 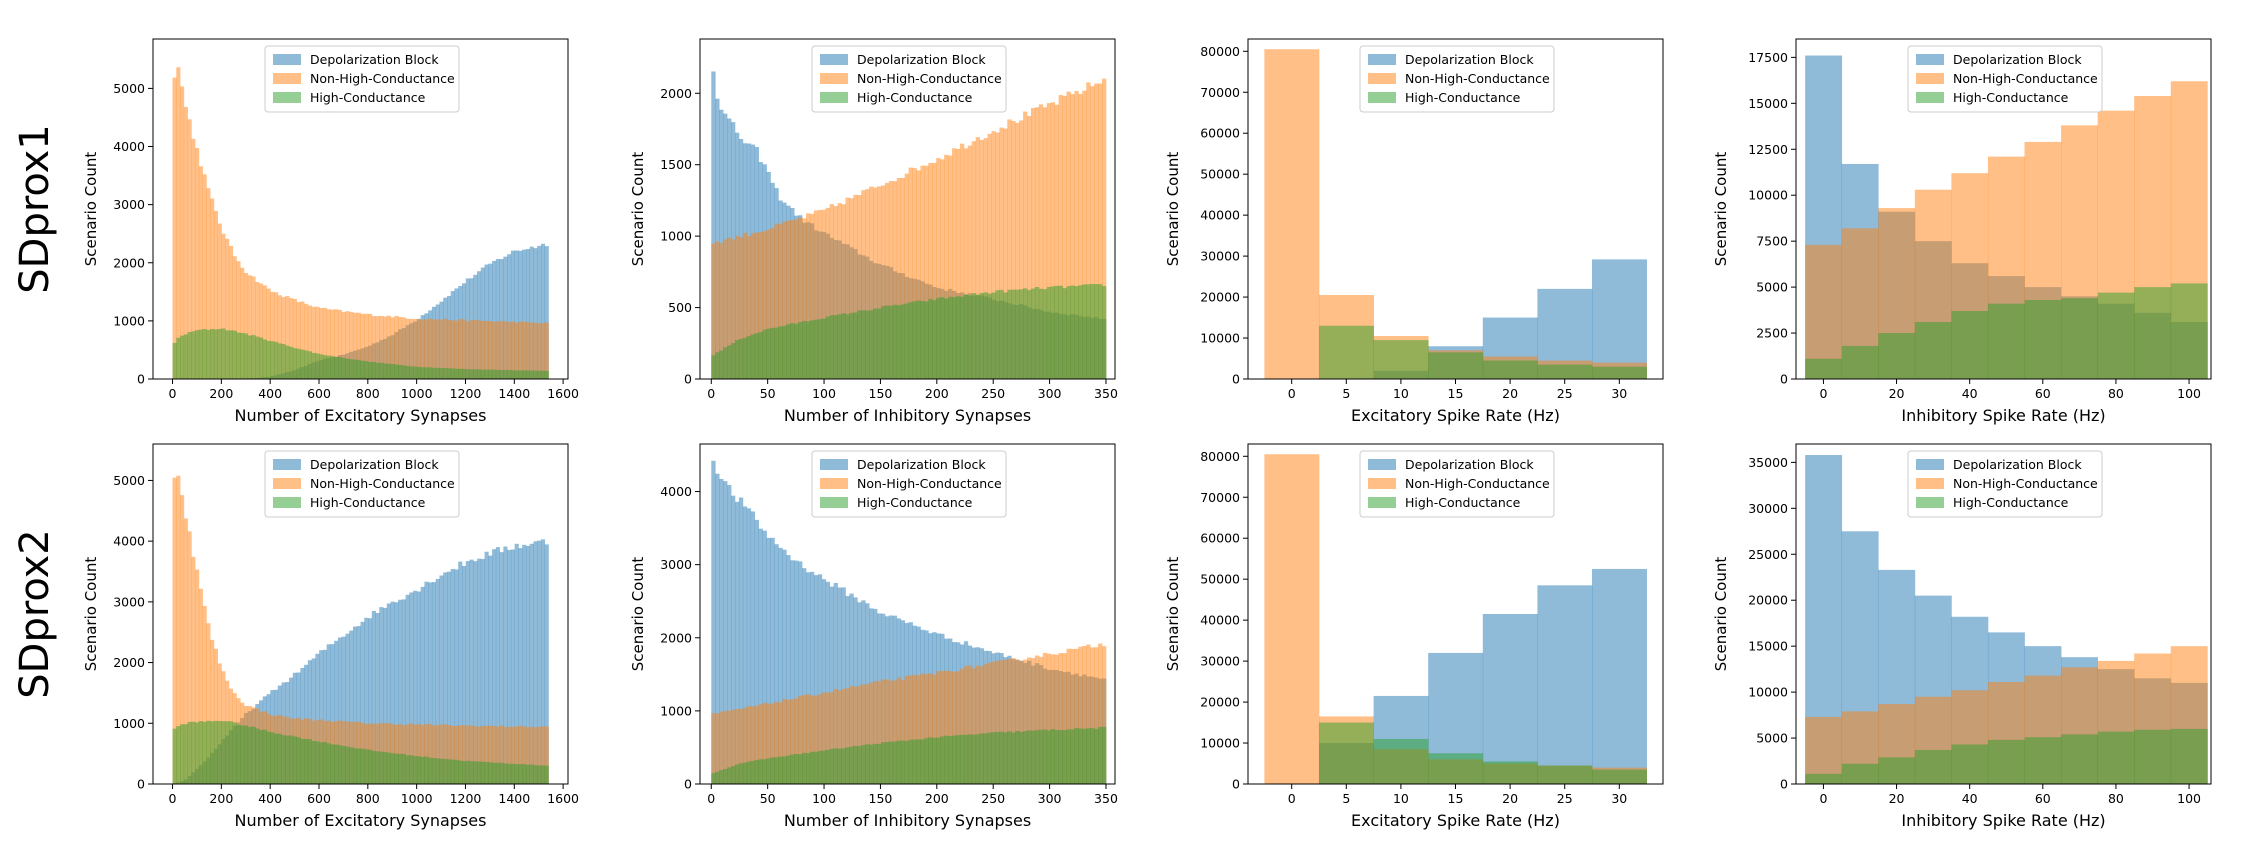 What do you see at coordinates (368, 502) in the screenshot?
I see `legend-label-high-conductance: High-Conductance` at bounding box center [368, 502].